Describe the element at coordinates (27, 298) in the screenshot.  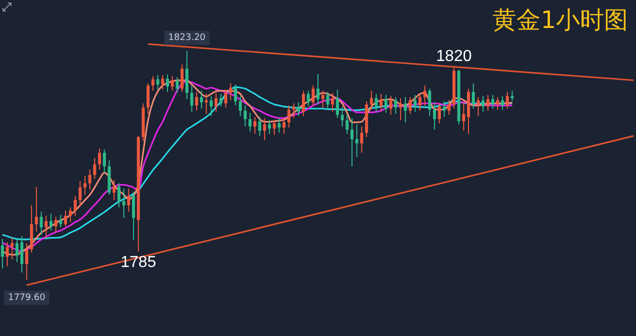
I see `annotation: 1779.60` at that location.